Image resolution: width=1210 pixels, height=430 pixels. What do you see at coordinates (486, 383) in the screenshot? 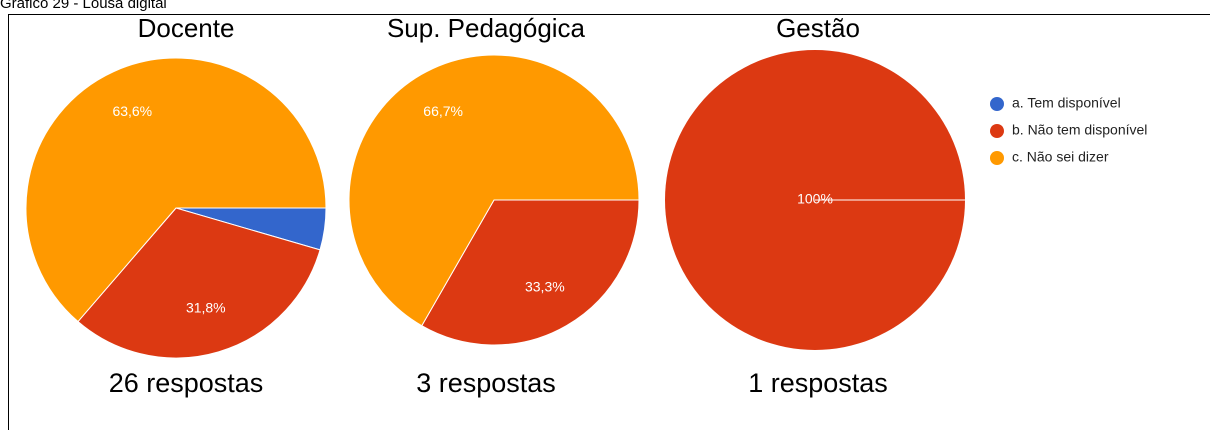
I see `pie-subtitle: 3 respostas` at bounding box center [486, 383].